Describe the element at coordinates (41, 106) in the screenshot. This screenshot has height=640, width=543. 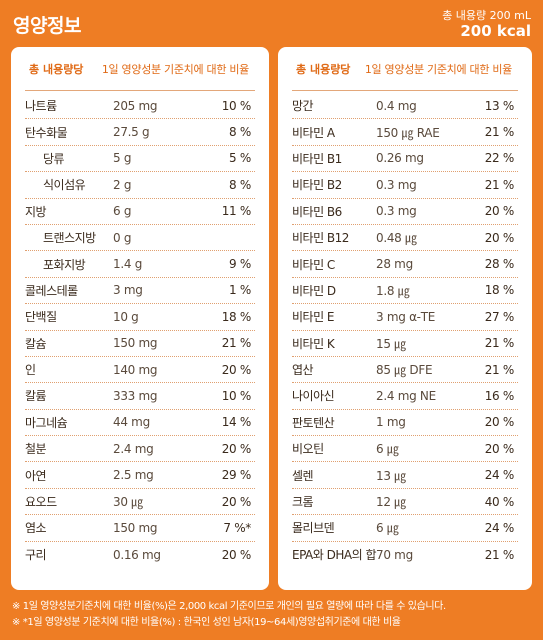
I see `nutrient-name: 나트륨` at that location.